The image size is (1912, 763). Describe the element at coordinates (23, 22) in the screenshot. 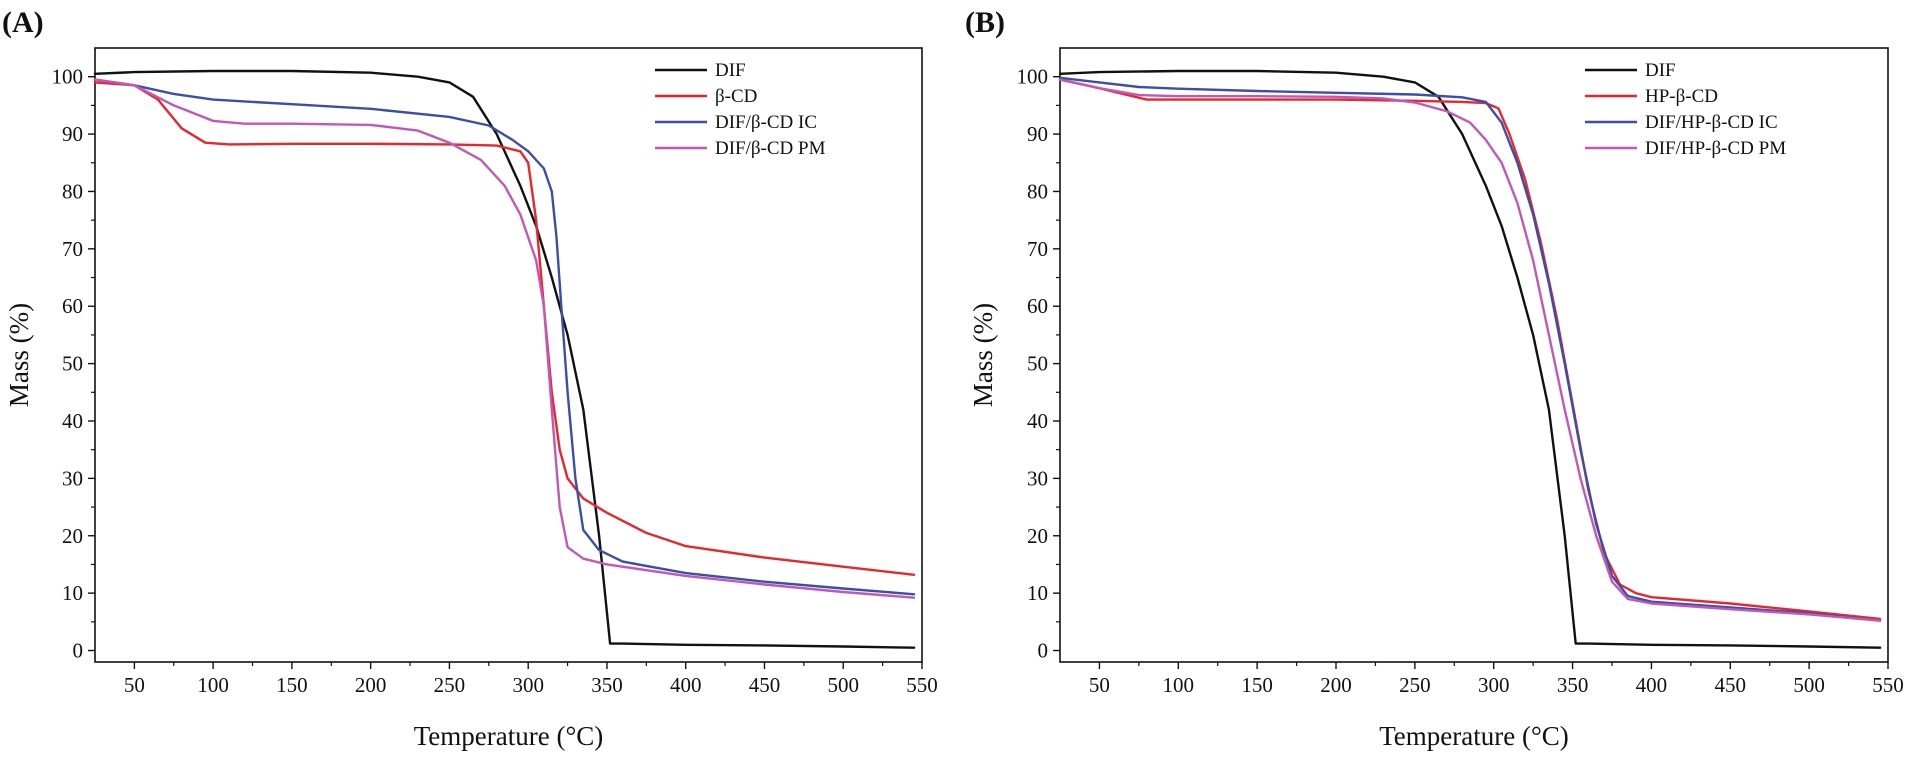

I see `panel-label: (A)` at that location.